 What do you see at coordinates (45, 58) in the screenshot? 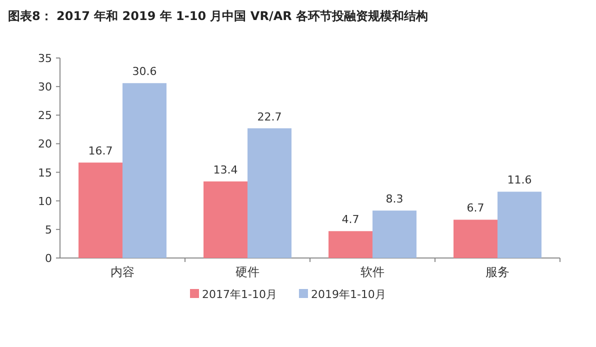
I see `y-tick-label: 35` at bounding box center [45, 58].